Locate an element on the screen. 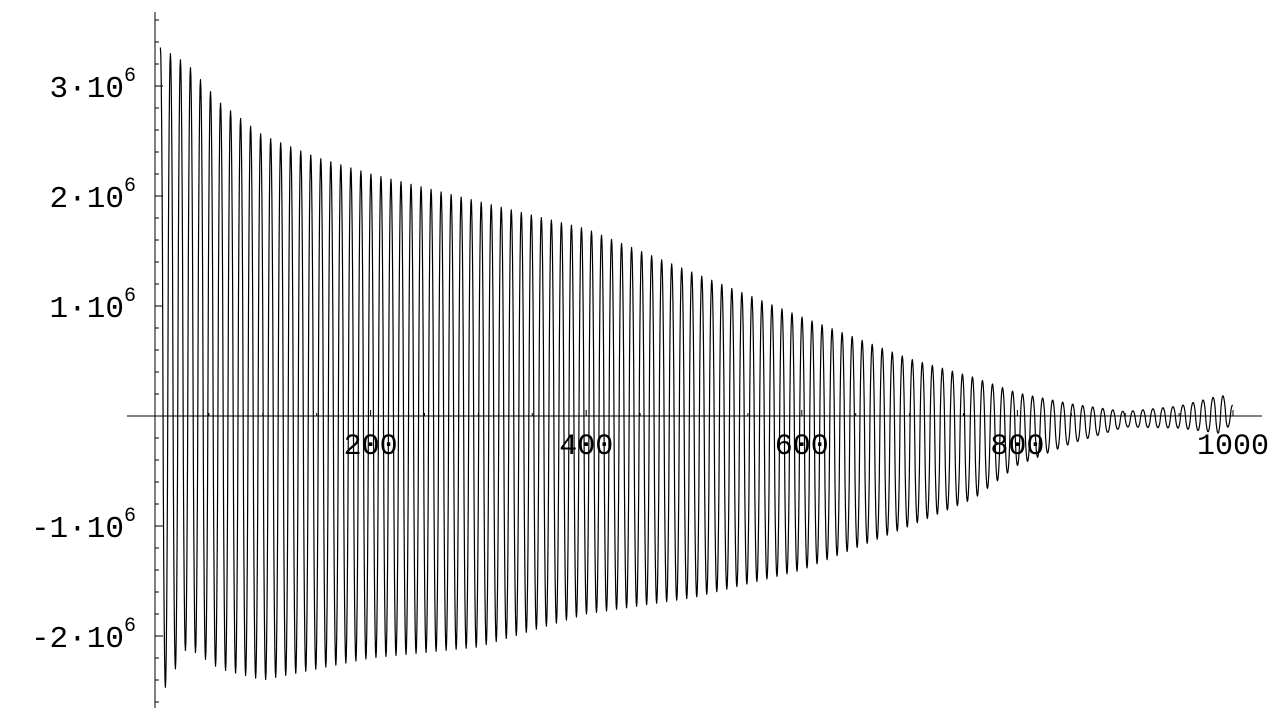 This screenshot has width=1280, height=715. y-tick-mantissa: -2 is located at coordinates (49, 639).